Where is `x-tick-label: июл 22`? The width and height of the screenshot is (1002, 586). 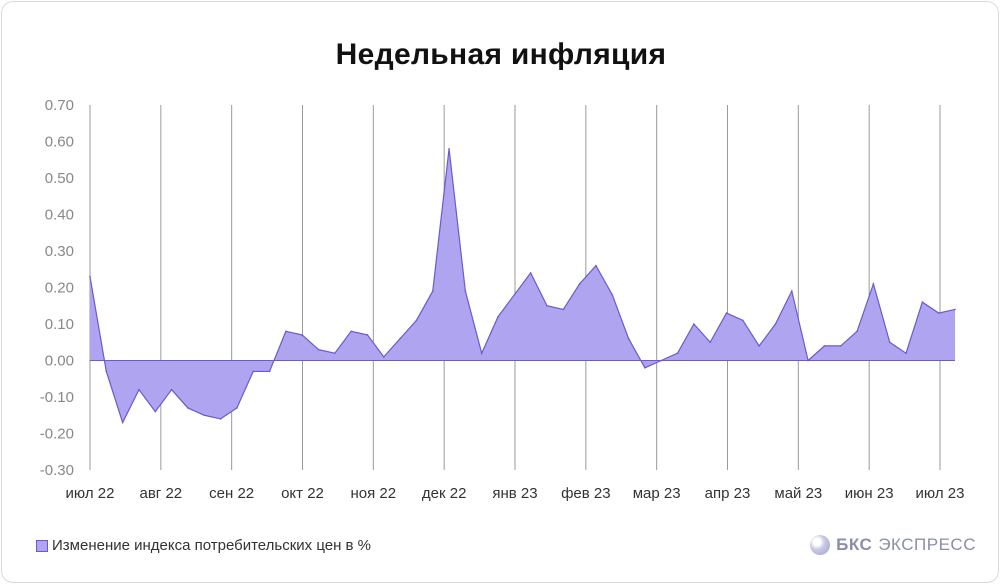
x-tick-label: июл 22 is located at coordinates (90, 493).